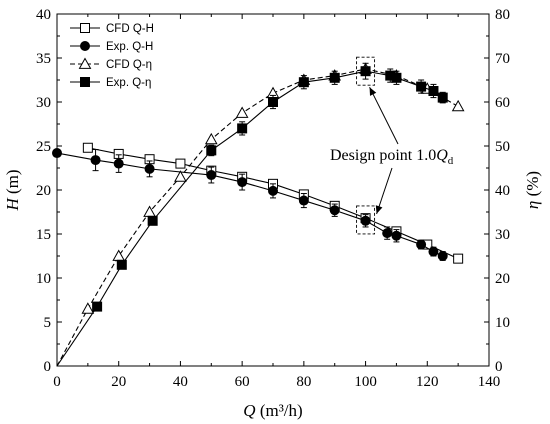  What do you see at coordinates (502, 15) in the screenshot?
I see `y-right-tick-label: 80` at bounding box center [502, 15].